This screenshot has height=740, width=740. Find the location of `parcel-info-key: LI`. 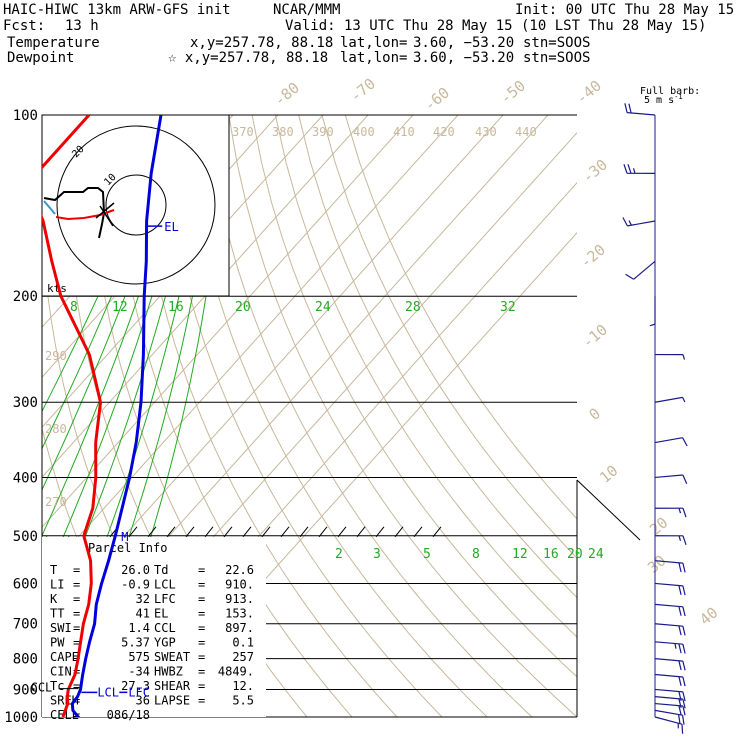

parcel-info-key: LI is located at coordinates (57, 585).